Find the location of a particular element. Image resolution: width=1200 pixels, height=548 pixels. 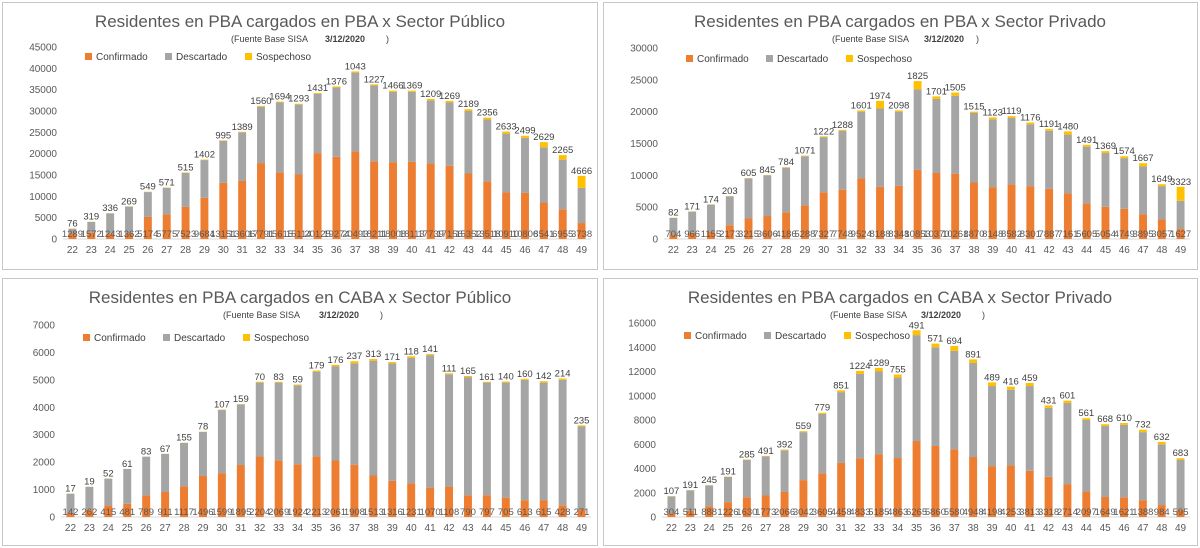

data-label-descartado: 1288 is located at coordinates (842, 125).